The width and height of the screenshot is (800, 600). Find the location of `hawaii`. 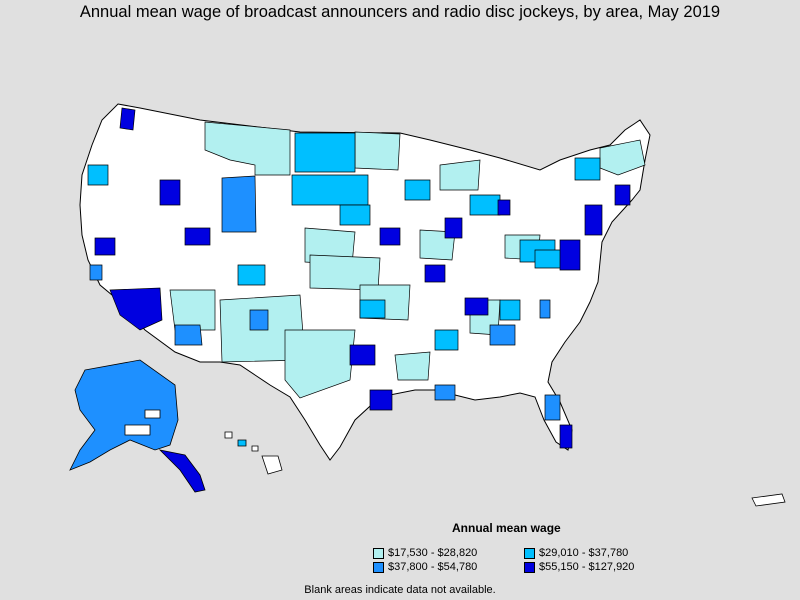

hawaii is located at coordinates (253, 453).